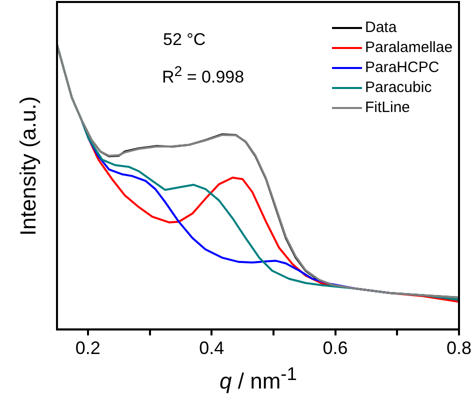 Image resolution: width=475 pixels, height=409 pixels. I want to click on legend-label: Paracubic, so click(398, 88).